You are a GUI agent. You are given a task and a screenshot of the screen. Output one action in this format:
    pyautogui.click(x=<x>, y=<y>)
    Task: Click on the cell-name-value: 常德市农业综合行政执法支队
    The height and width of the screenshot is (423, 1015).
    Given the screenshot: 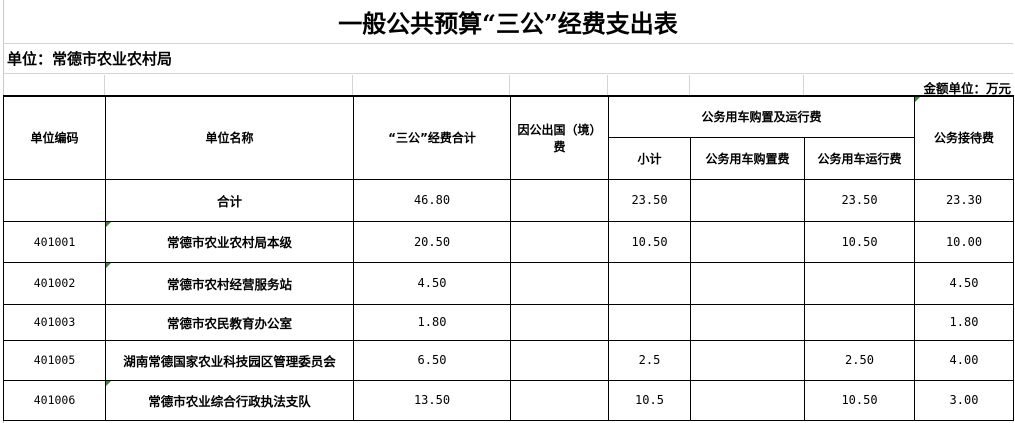 What is the action you would take?
    pyautogui.click(x=229, y=401)
    